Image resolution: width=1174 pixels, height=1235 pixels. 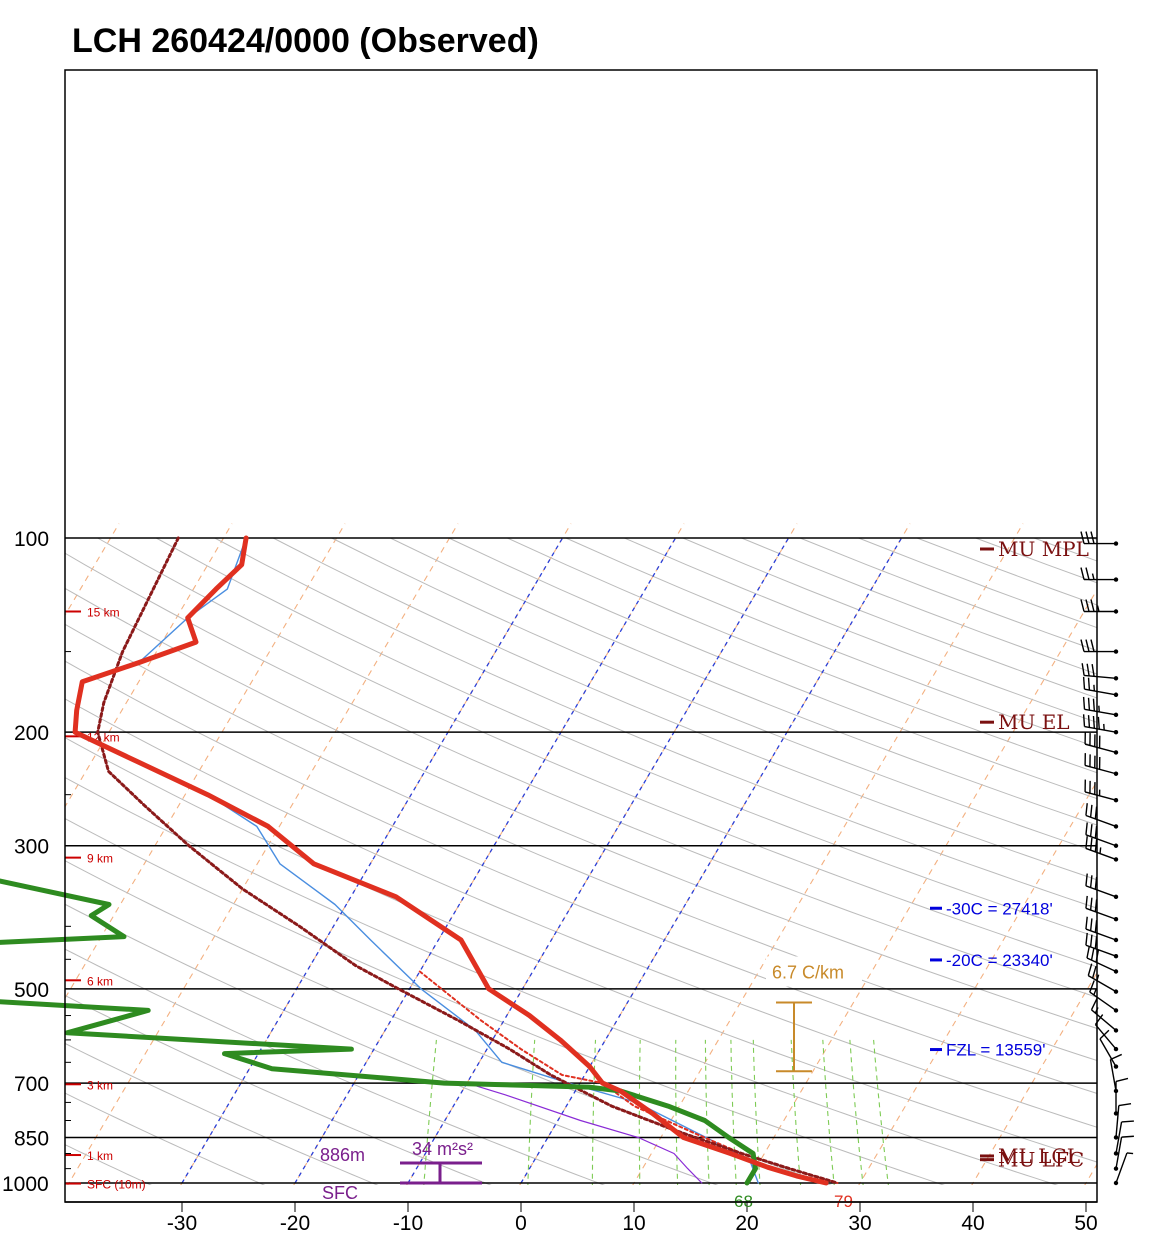 I want to click on x-tick-label: 30, so click(x=859, y=1223).